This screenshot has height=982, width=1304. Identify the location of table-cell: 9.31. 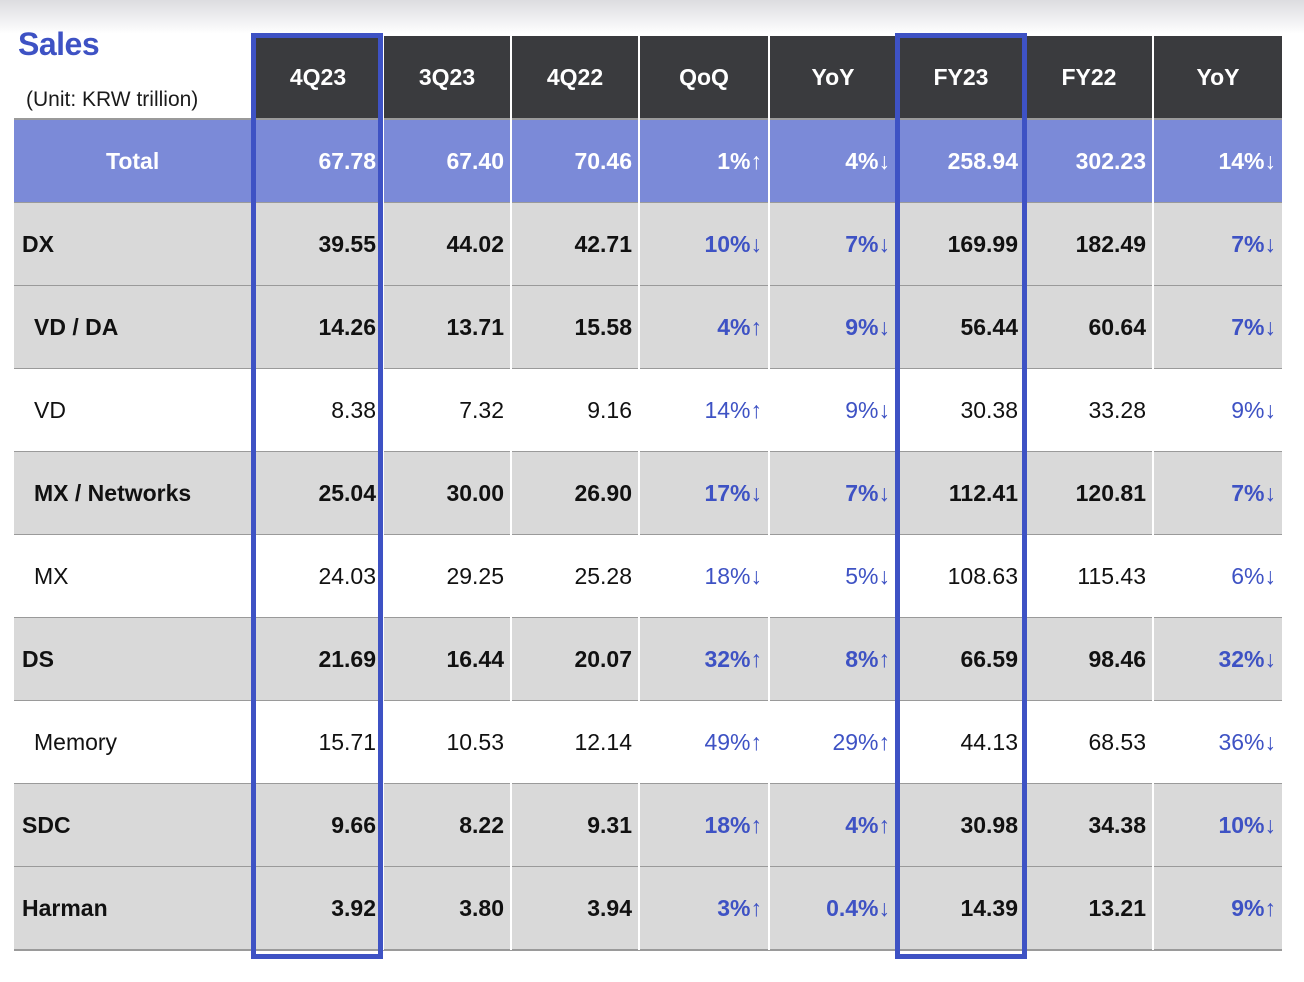
(609, 824).